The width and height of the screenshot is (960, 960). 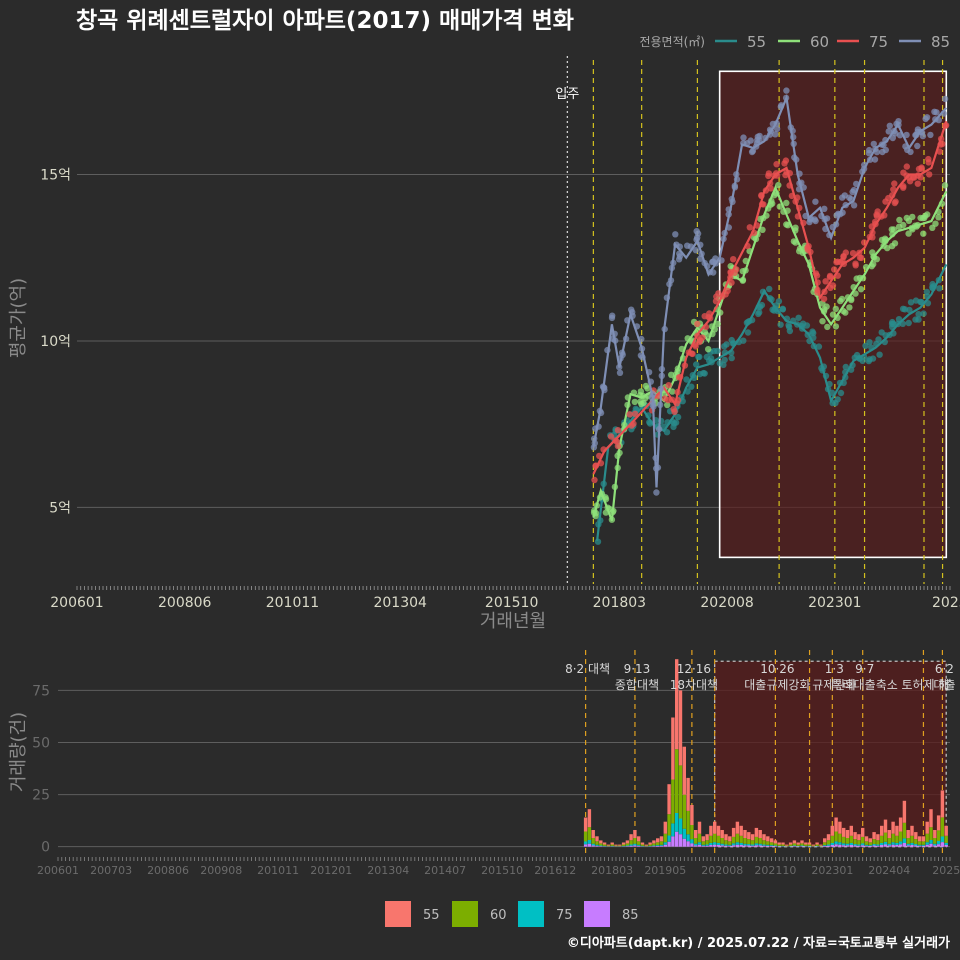 I want to click on volume-legend-label-75: 75, so click(x=564, y=915).